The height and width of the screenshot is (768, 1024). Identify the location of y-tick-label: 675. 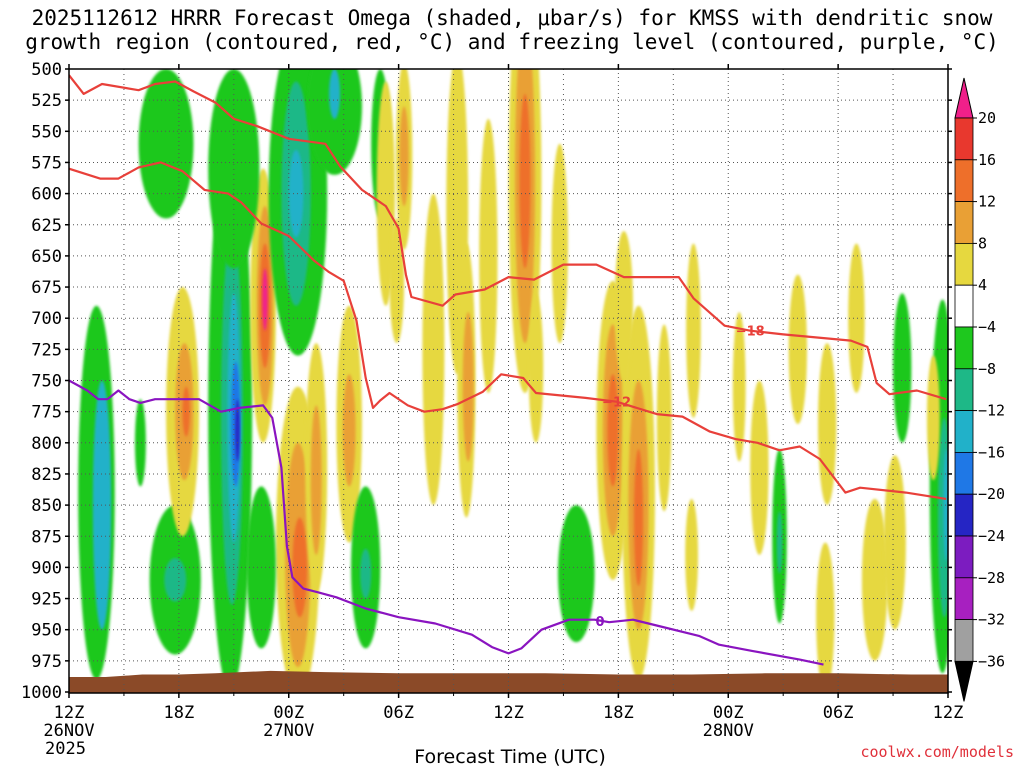
(46, 288).